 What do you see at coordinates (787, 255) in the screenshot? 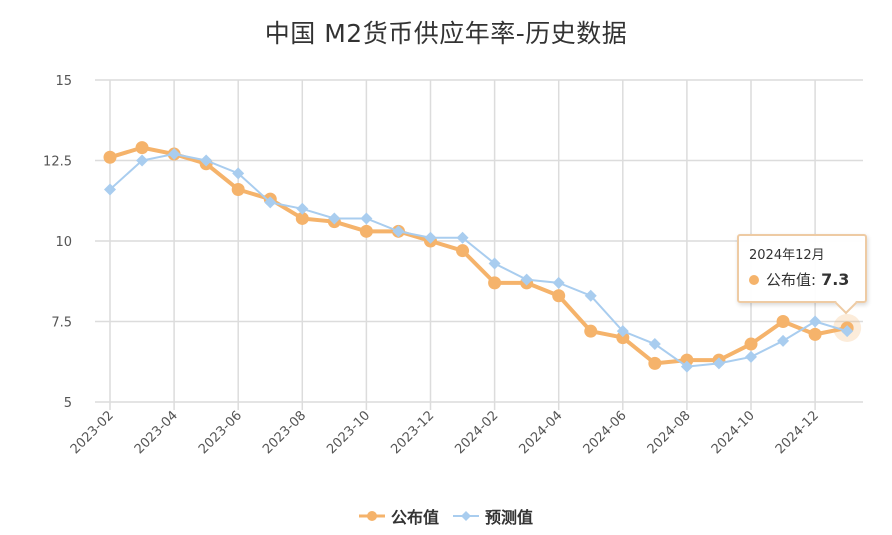
I see `tooltip-date: 2024年12月` at bounding box center [787, 255].